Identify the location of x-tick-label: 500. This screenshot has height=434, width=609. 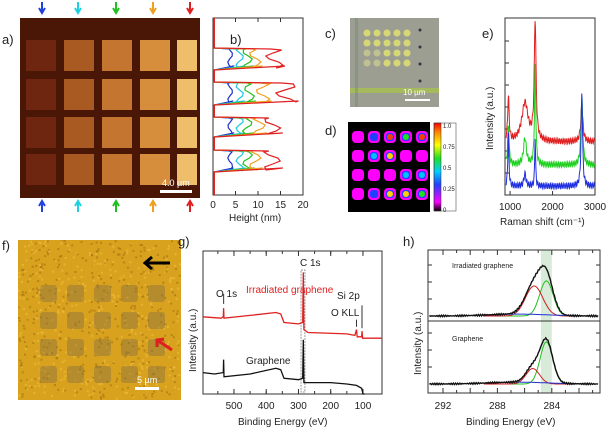
(234, 406).